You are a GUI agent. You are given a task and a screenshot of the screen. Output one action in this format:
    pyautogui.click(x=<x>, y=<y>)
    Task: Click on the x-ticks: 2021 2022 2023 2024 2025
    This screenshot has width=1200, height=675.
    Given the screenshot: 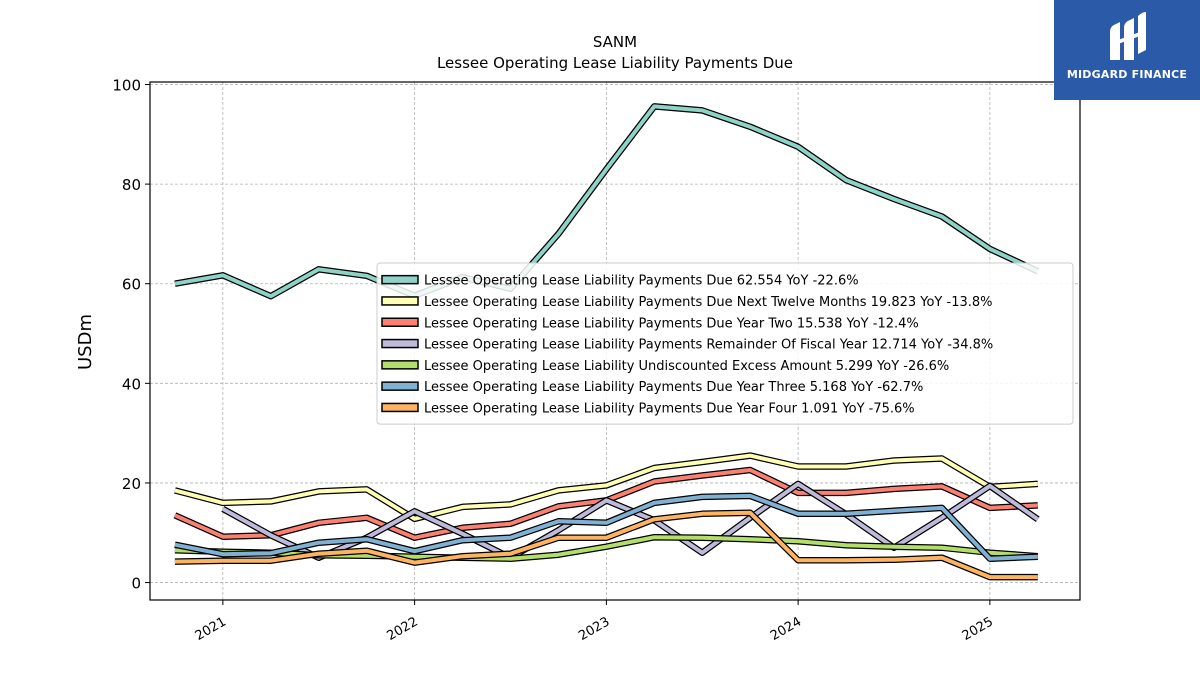 What is the action you would take?
    pyautogui.click(x=594, y=622)
    